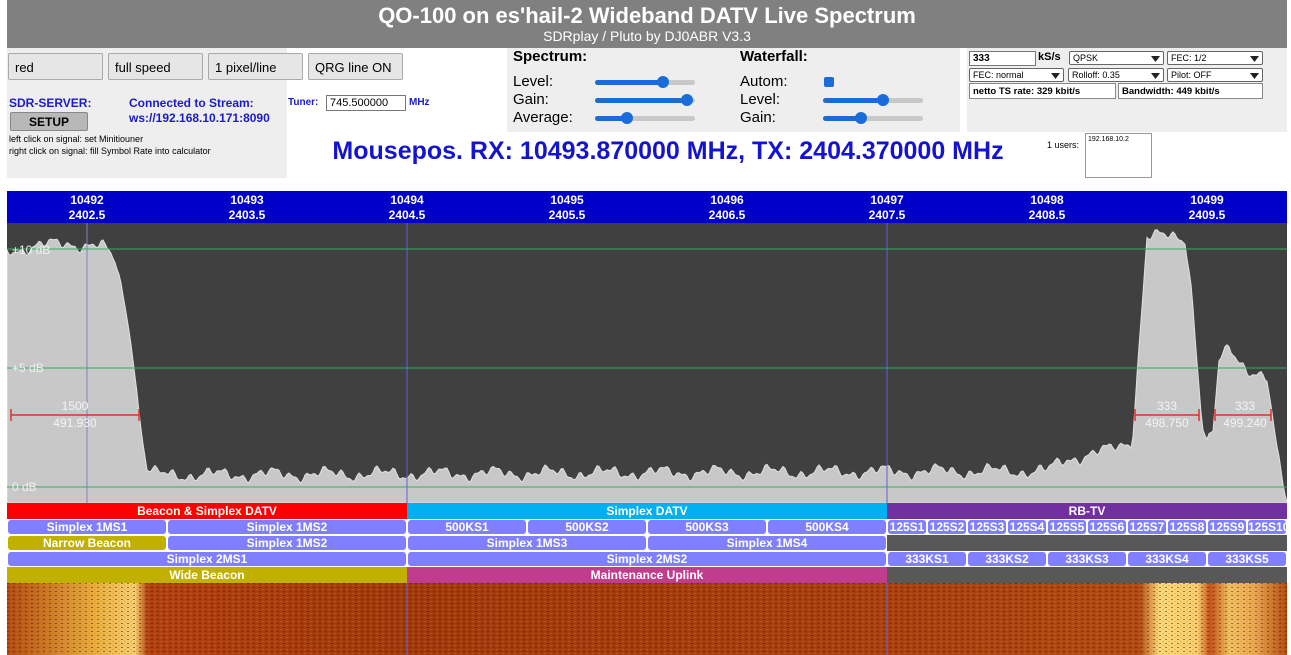 This screenshot has height=655, width=1291. Describe the element at coordinates (247, 200) in the screenshot. I see `rx-frequency: 10493` at that location.